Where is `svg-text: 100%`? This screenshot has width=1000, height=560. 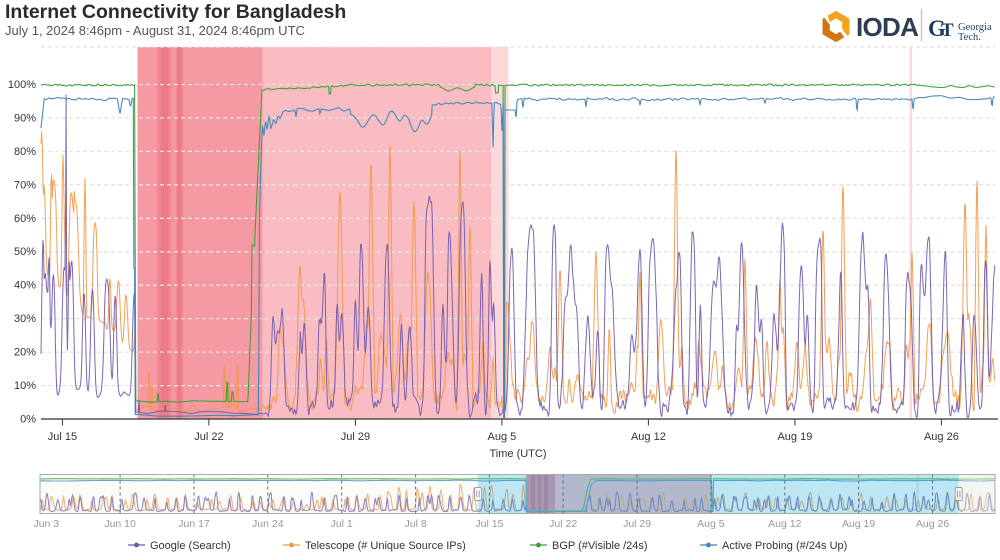 svg-text: 100% is located at coordinates (22, 85).